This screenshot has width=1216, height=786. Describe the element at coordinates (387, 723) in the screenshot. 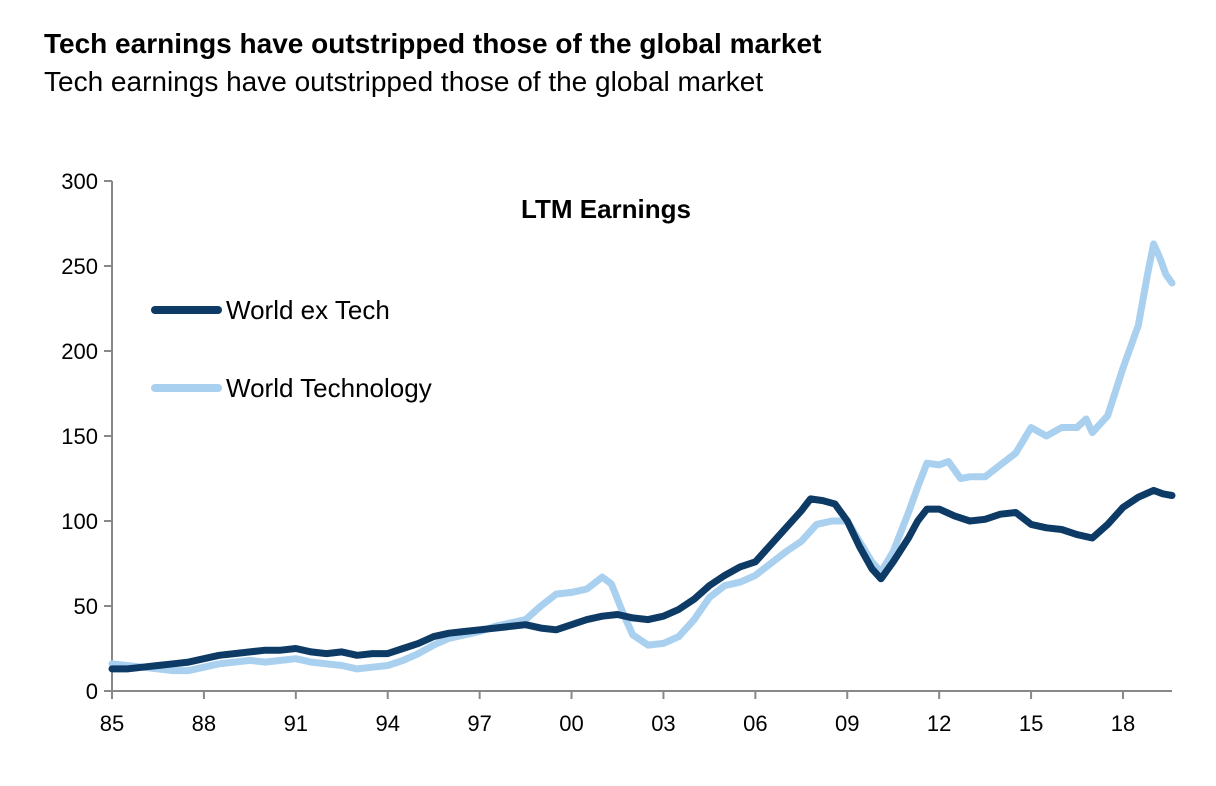

I see `x-tick-label: 94` at that location.